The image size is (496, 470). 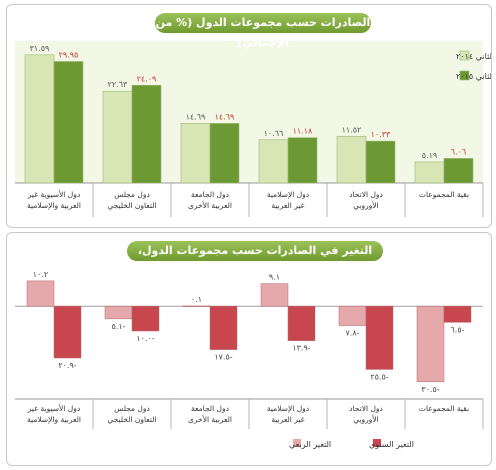 What do you see at coordinates (223, 357) in the screenshot?
I see `data-label: ١٧.٥-` at bounding box center [223, 357].